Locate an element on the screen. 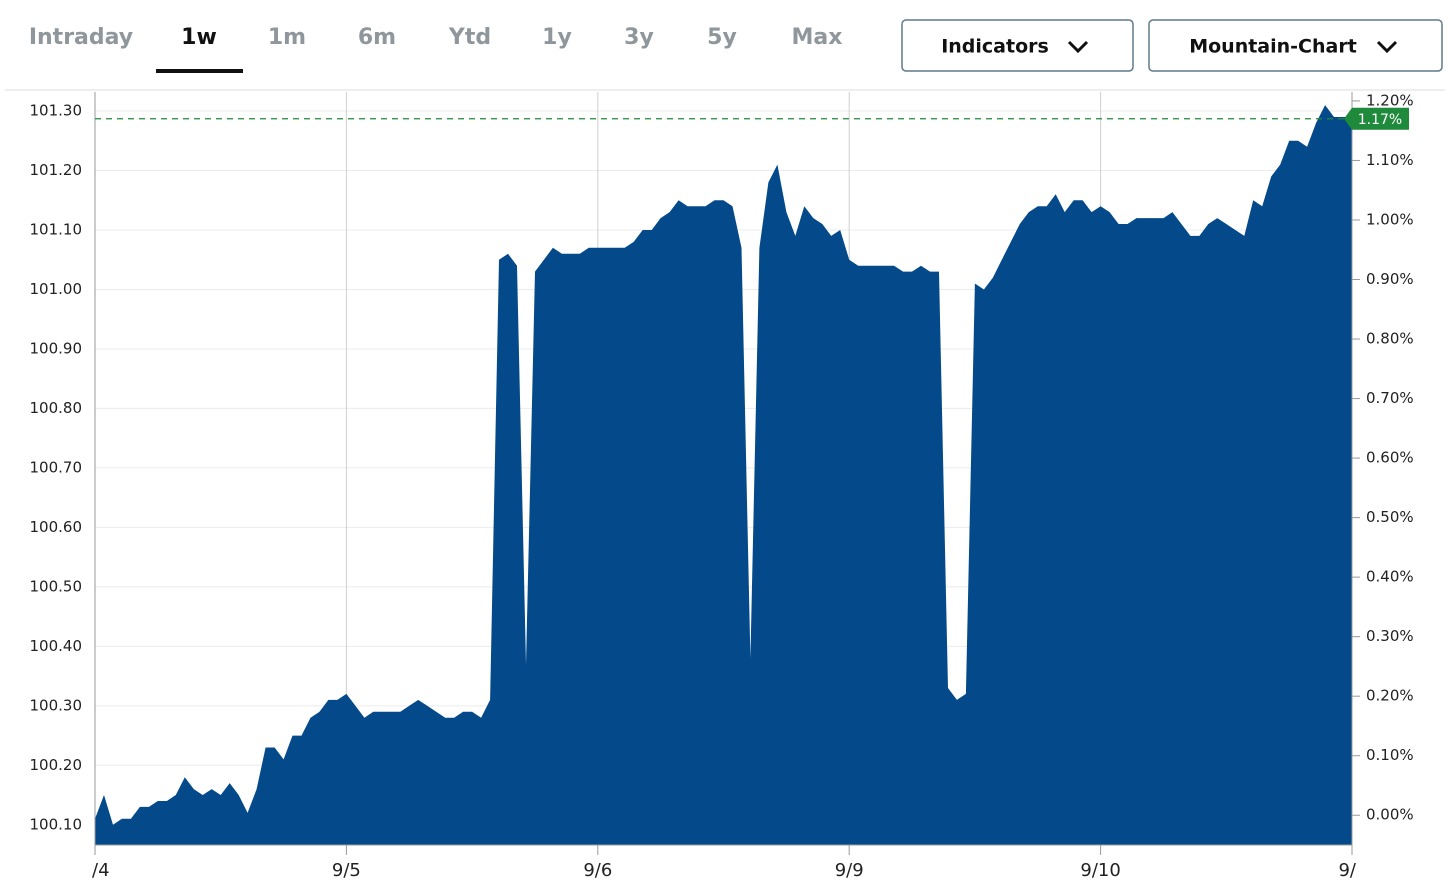 Image resolution: width=1456 pixels, height=893 pixels. y2-tick-label: 0.20% is located at coordinates (1390, 696).